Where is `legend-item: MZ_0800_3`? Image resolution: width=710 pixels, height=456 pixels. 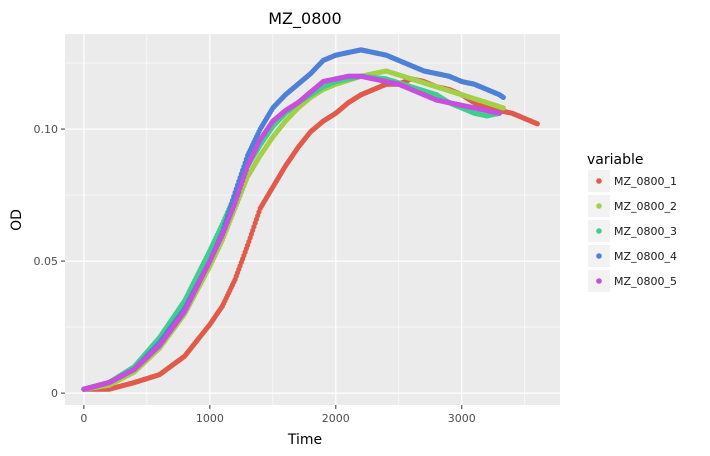
legend-item: MZ_0800_3 is located at coordinates (632, 231).